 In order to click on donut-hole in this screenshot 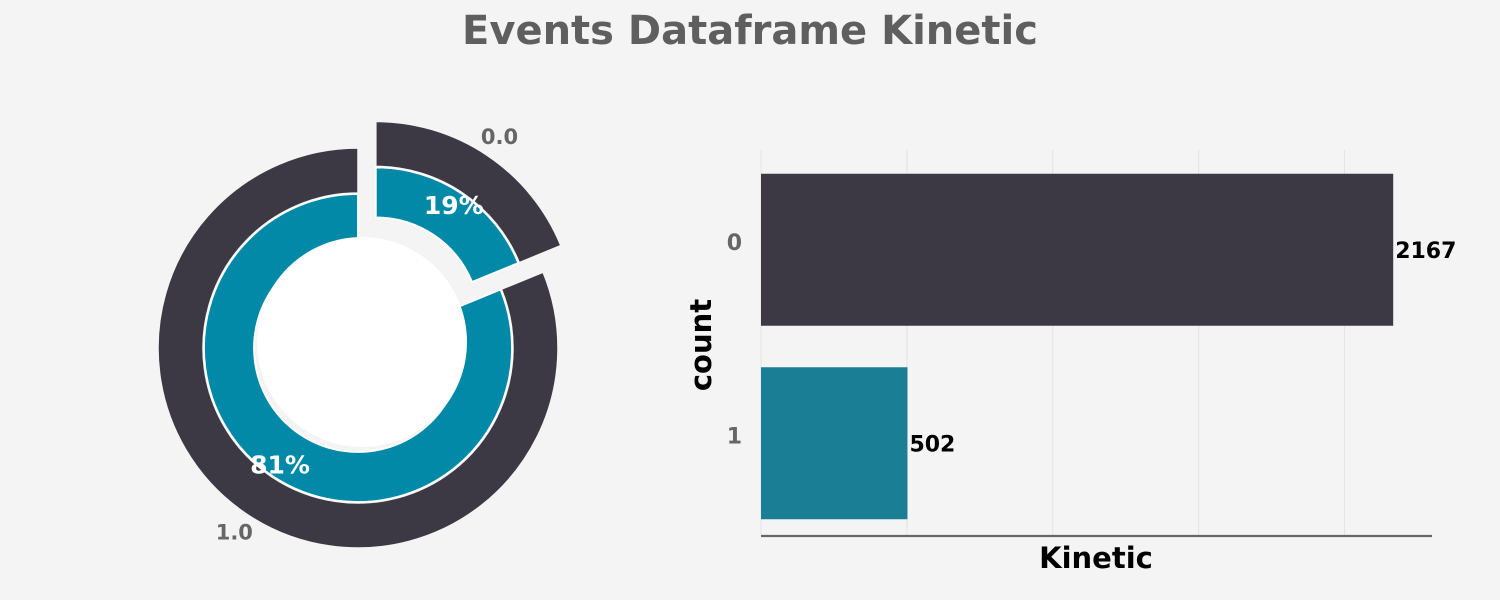, I will do `click(362, 342)`.